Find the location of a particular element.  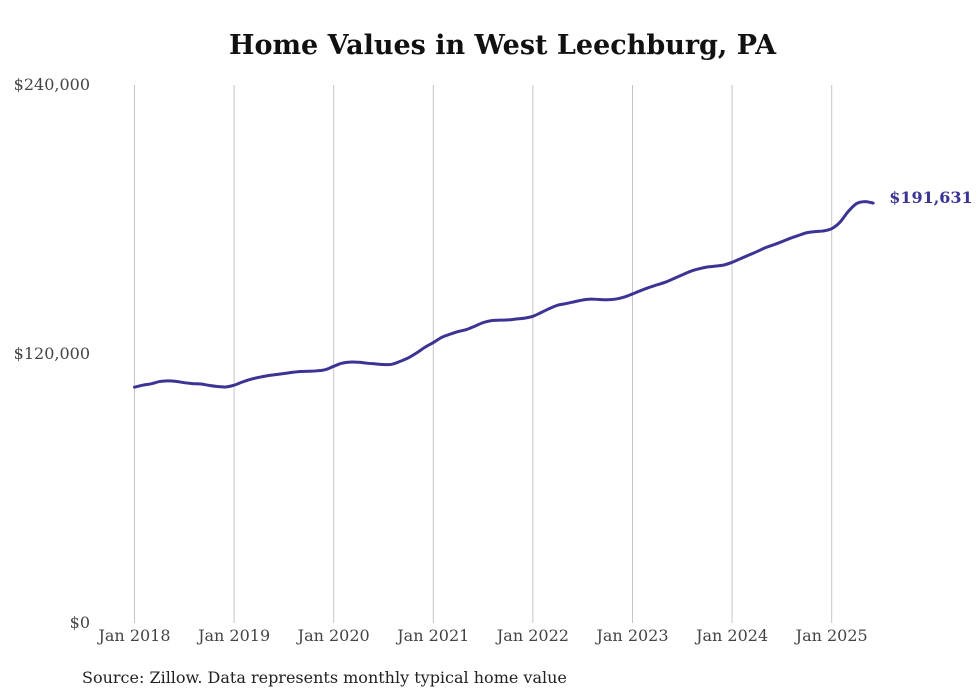

y-axis-ticks: $0 $120,000 $240,000 is located at coordinates (52, 353).